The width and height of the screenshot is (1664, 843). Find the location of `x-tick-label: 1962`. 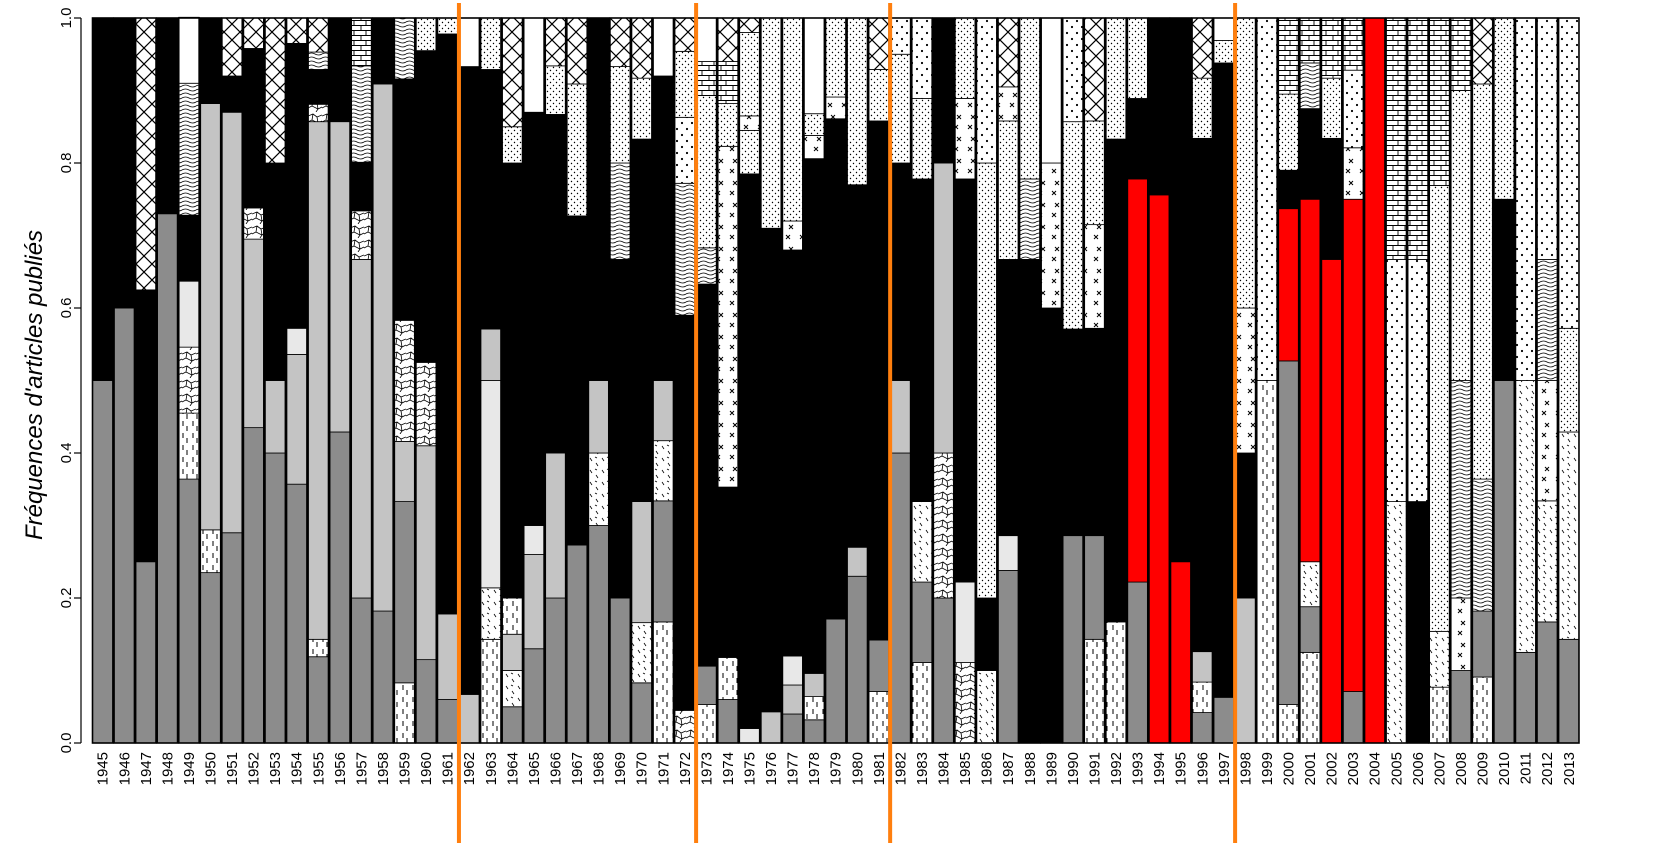

x-tick-label: 1962 is located at coordinates (469, 768).